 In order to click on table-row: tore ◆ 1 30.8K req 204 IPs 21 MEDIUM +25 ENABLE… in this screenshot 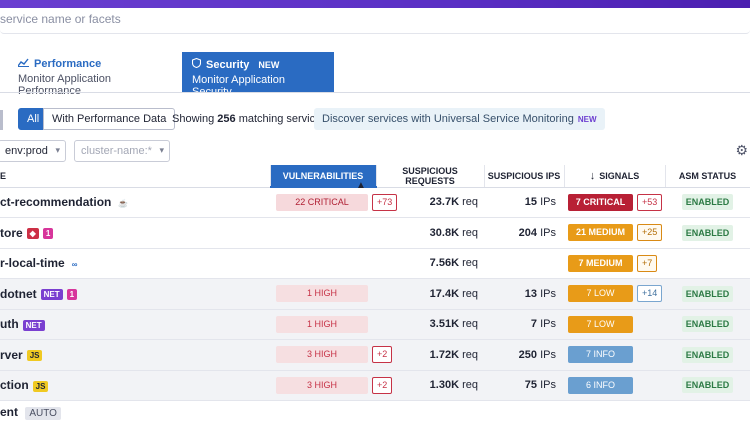, I will do `click(375, 233)`.